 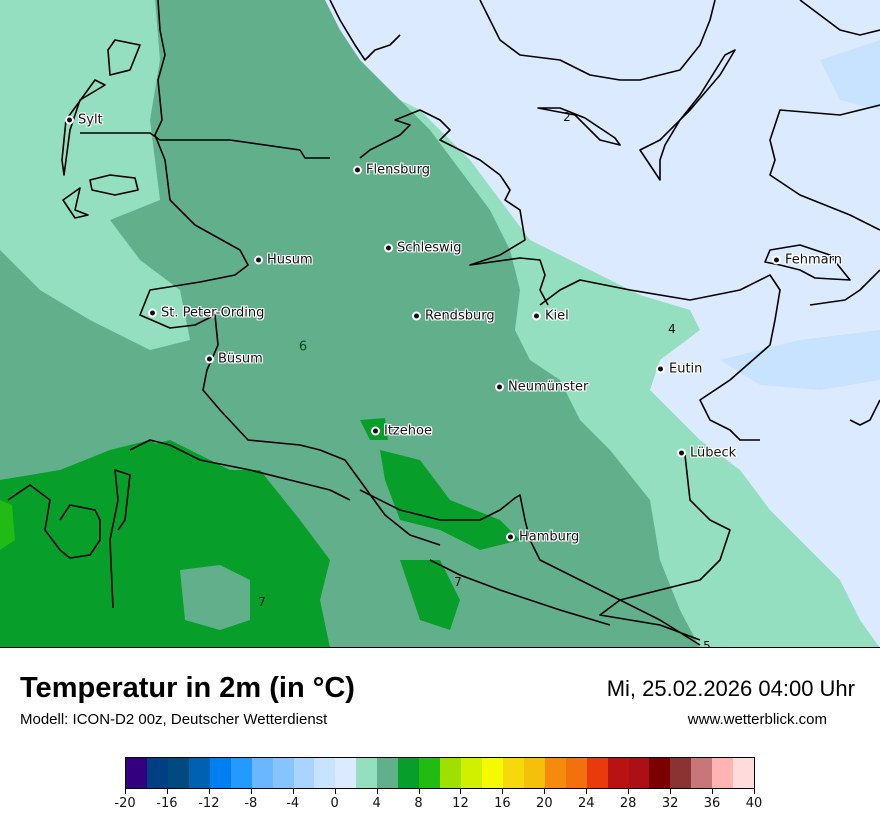 I want to click on city-marker: Itzehoe, so click(x=402, y=431).